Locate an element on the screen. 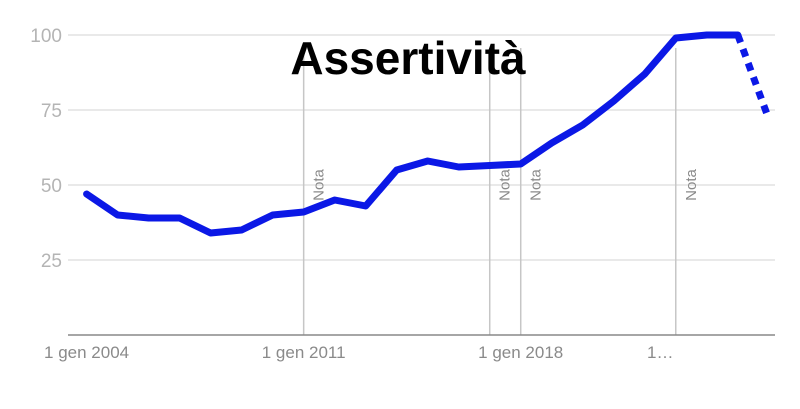 The width and height of the screenshot is (800, 409). note-label-1: Nota is located at coordinates (505, 185).